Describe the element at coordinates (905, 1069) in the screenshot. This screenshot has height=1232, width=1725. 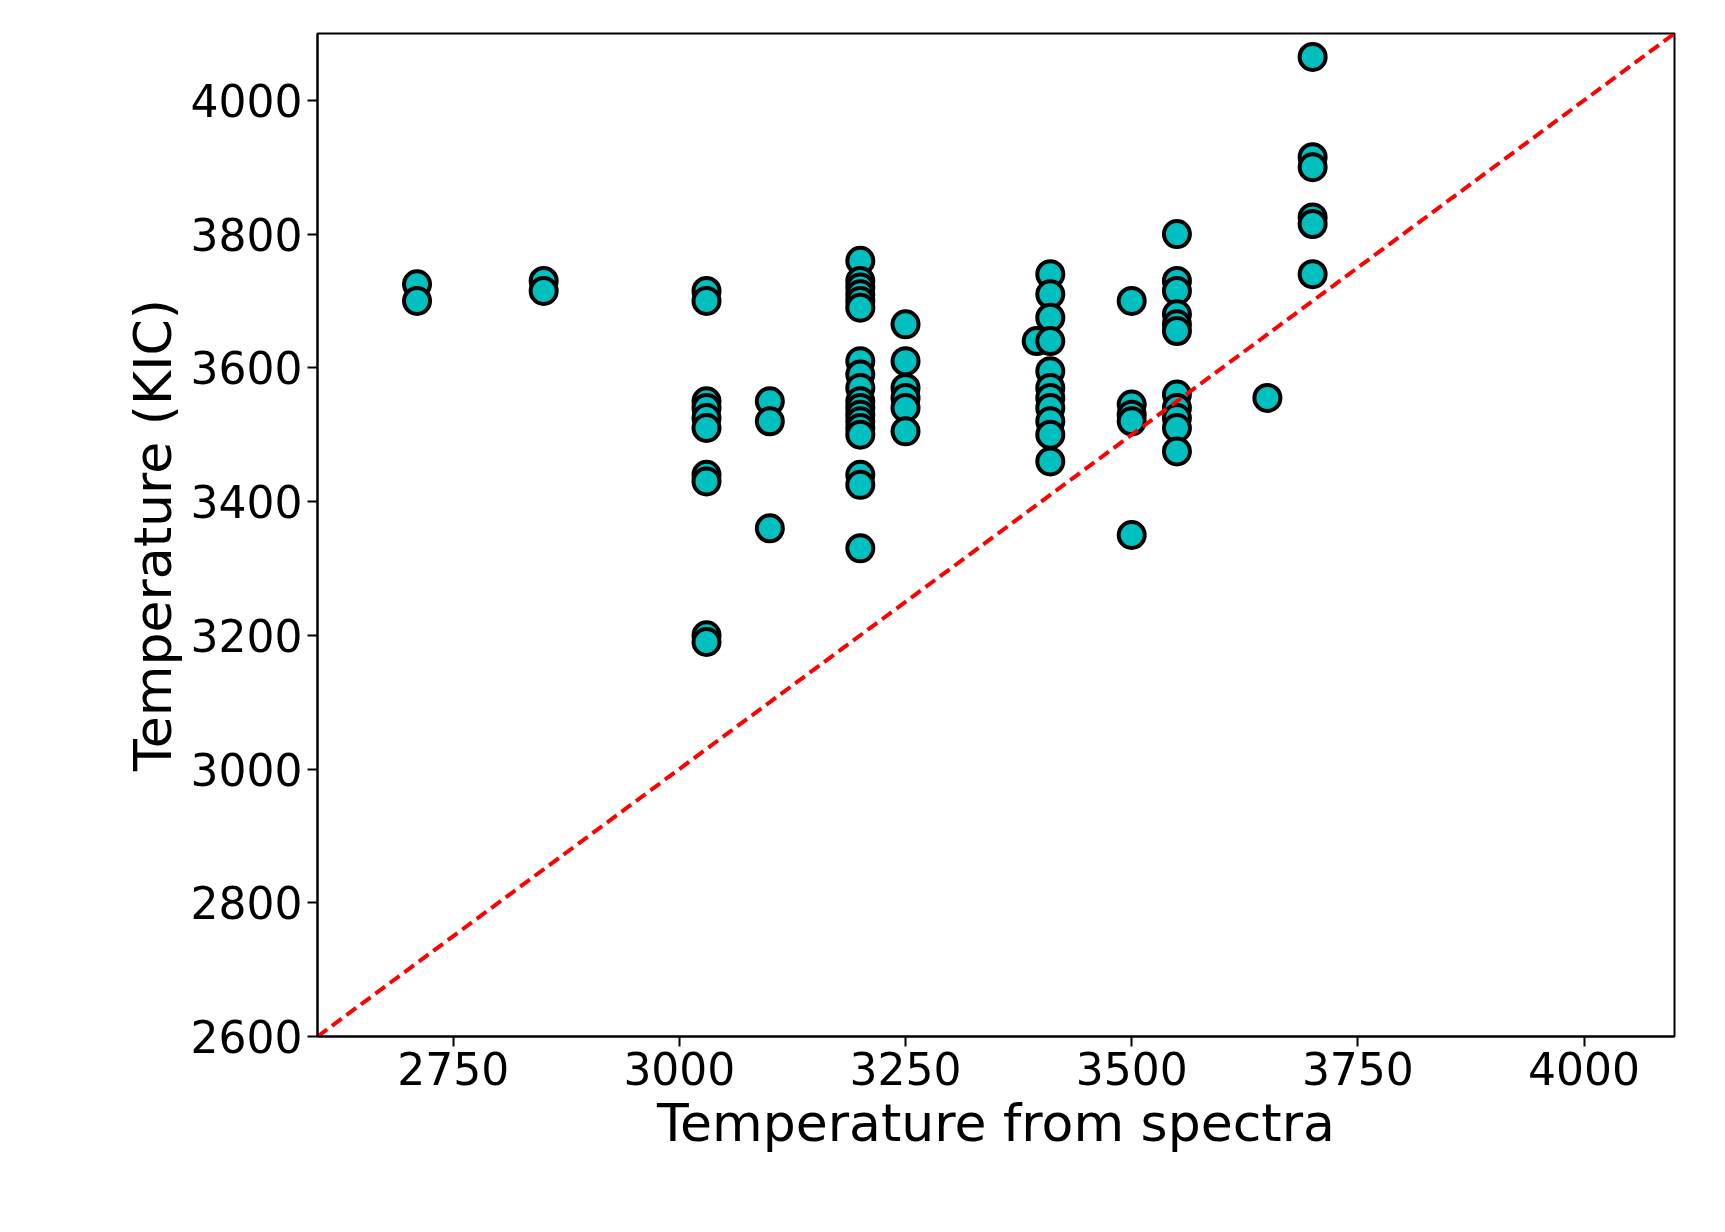
I see `x-tick-label: 3250` at that location.